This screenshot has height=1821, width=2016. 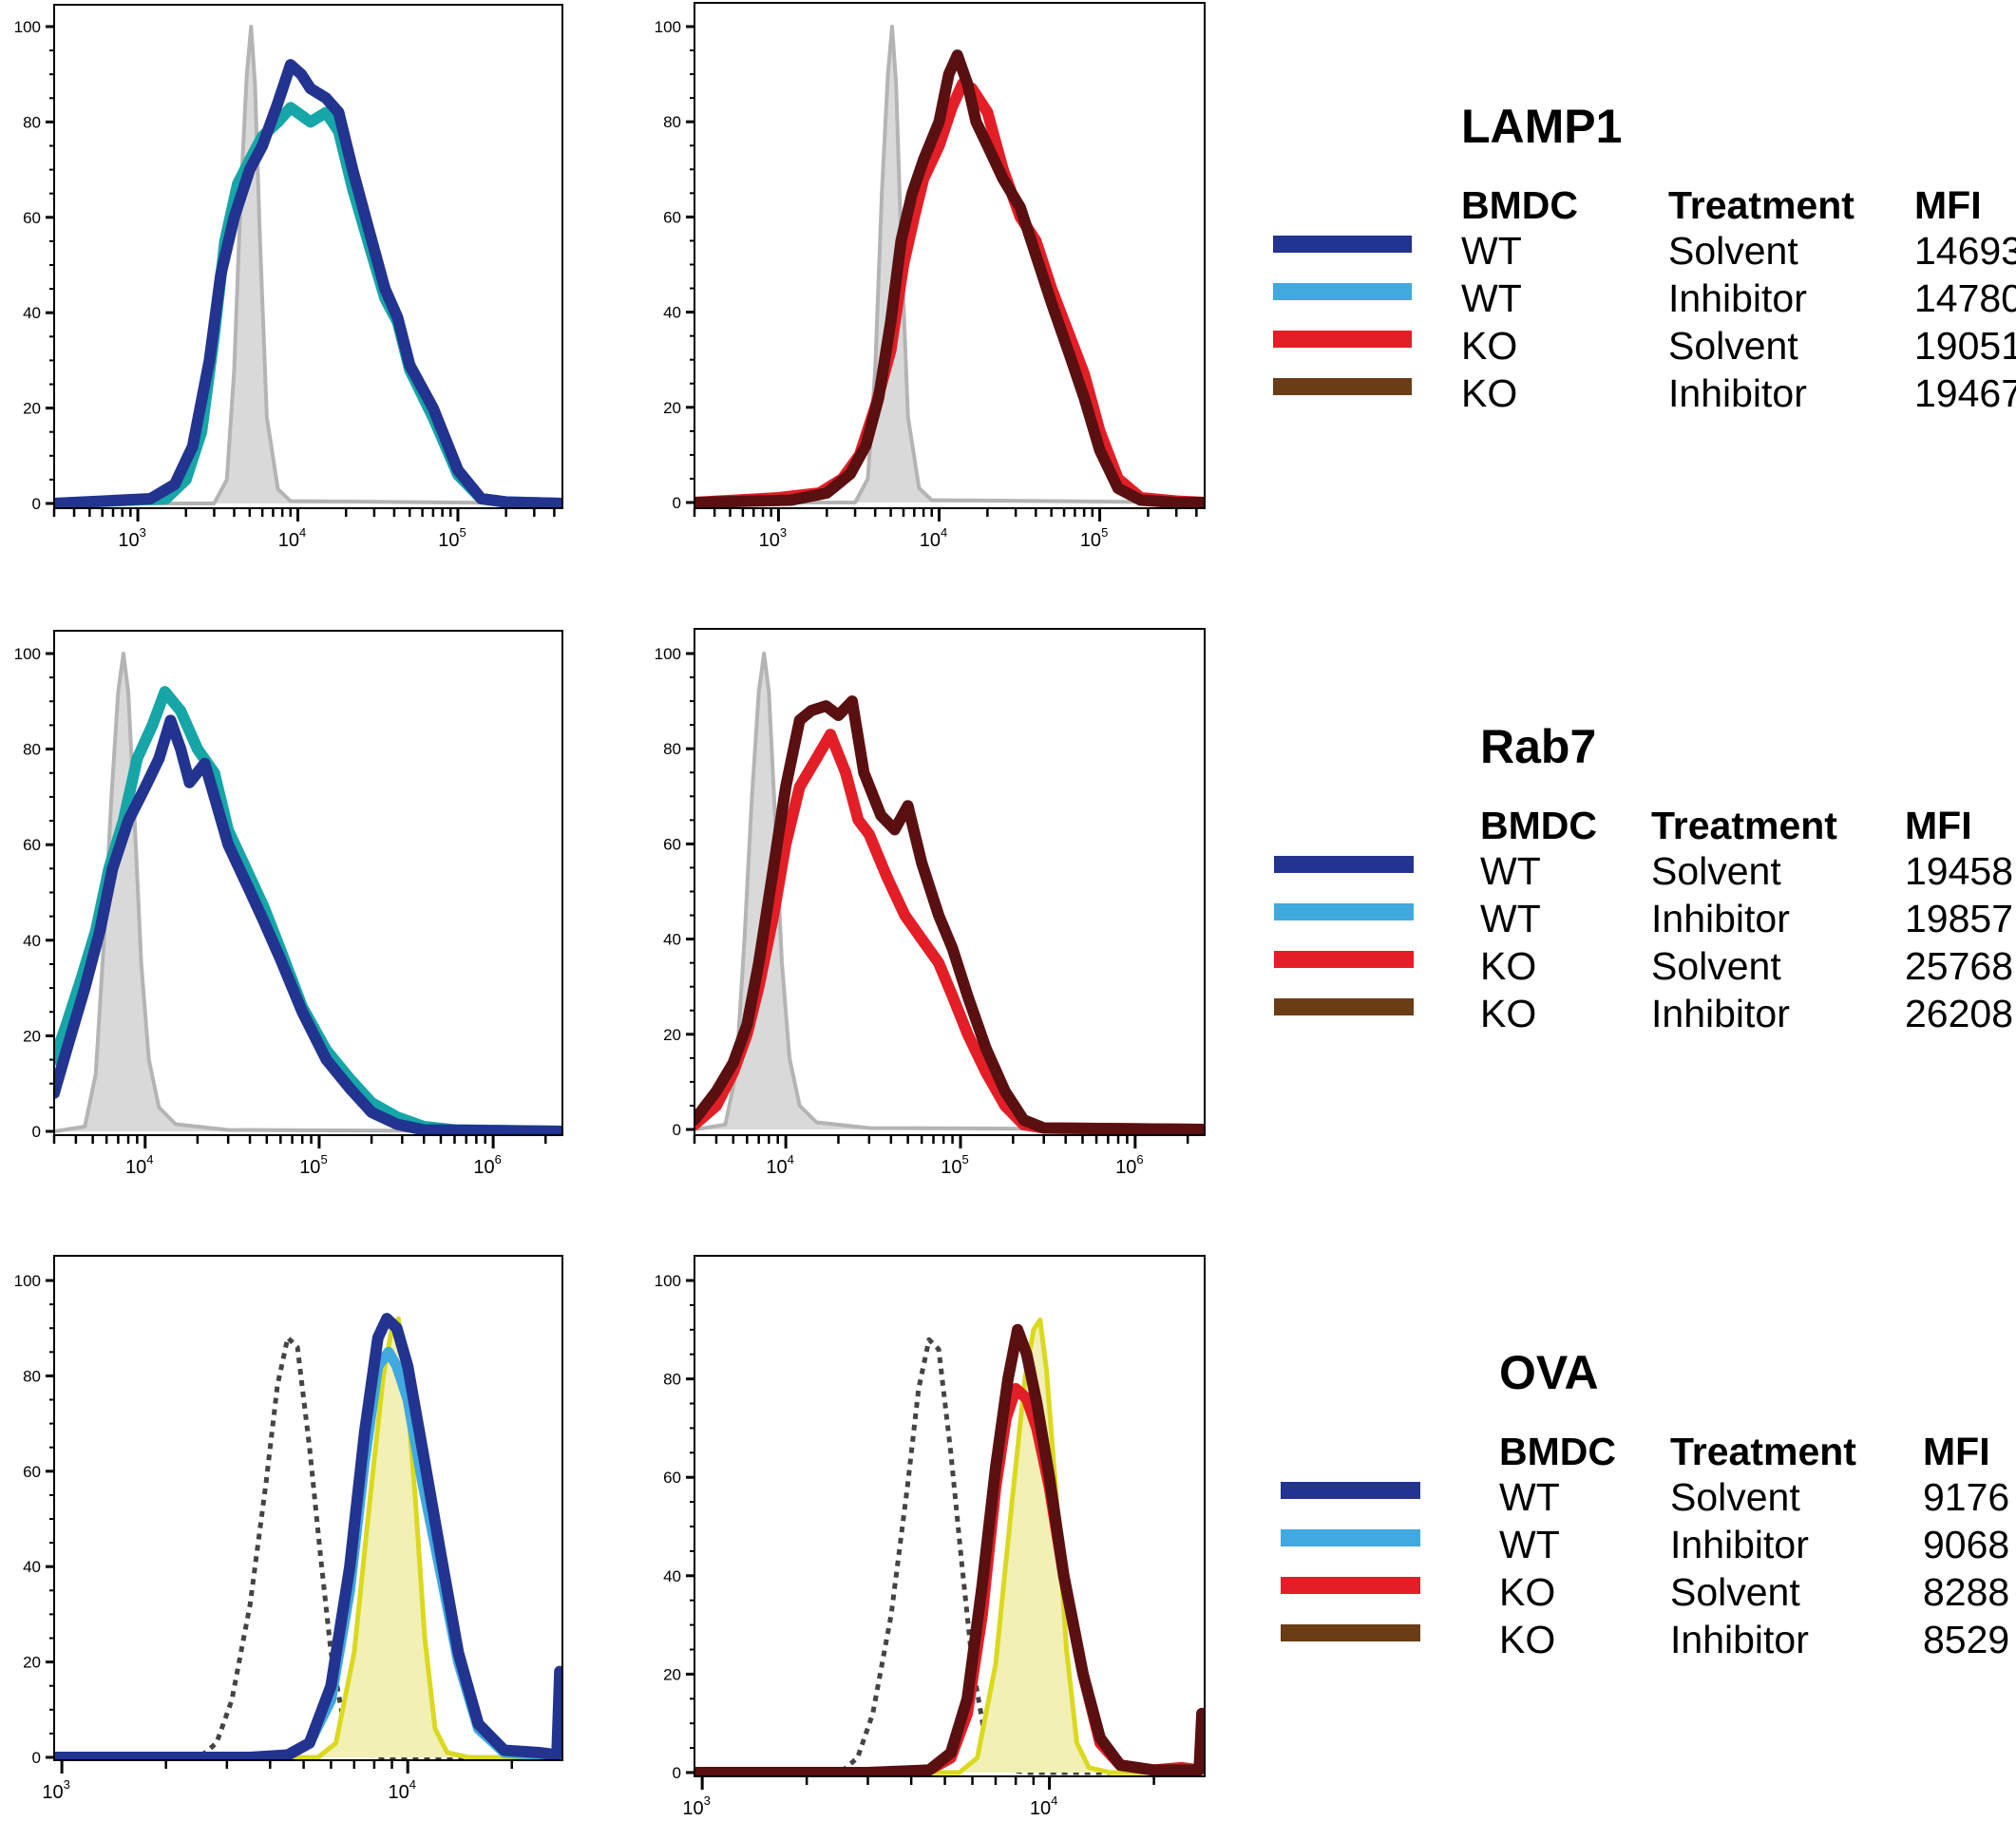 What do you see at coordinates (308, 305) in the screenshot?
I see `series-wt-inhibitor-line` at bounding box center [308, 305].